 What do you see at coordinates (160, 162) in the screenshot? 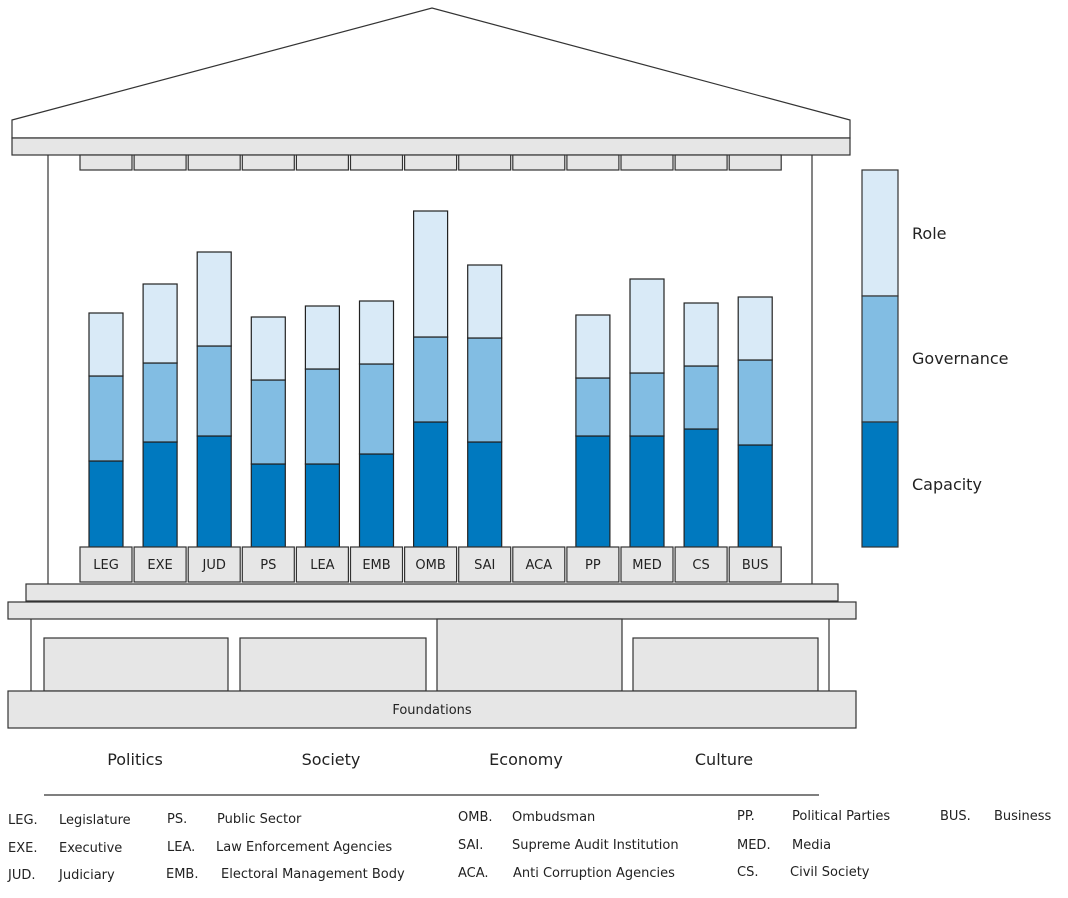
I see `frieze-block-exe` at bounding box center [160, 162].